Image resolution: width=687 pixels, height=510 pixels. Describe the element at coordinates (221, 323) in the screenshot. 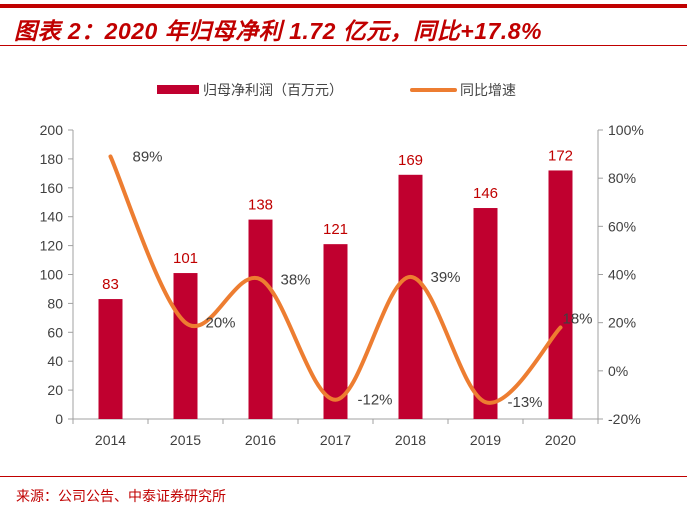

I see `line-value-label: 20%` at that location.